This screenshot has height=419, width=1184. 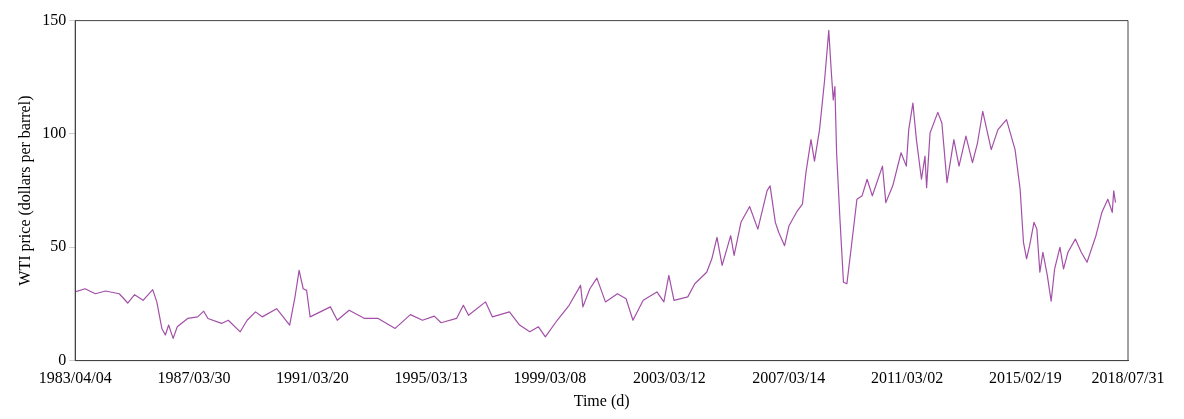 What do you see at coordinates (62, 359) in the screenshot?
I see `y-tick-label: 0` at bounding box center [62, 359].